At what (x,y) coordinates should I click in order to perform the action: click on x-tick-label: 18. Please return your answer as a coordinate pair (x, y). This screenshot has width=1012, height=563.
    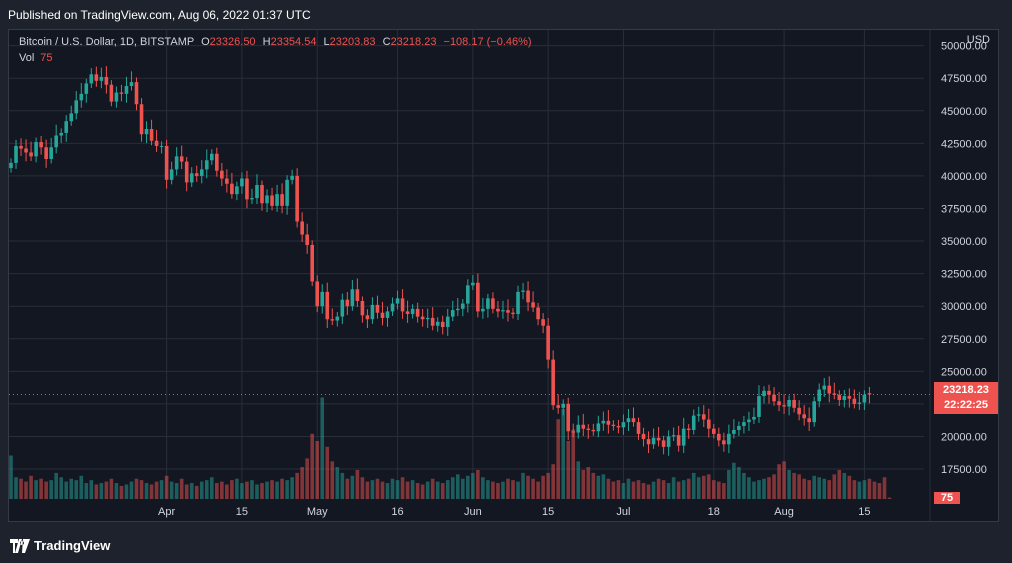
    Looking at the image, I should click on (714, 512).